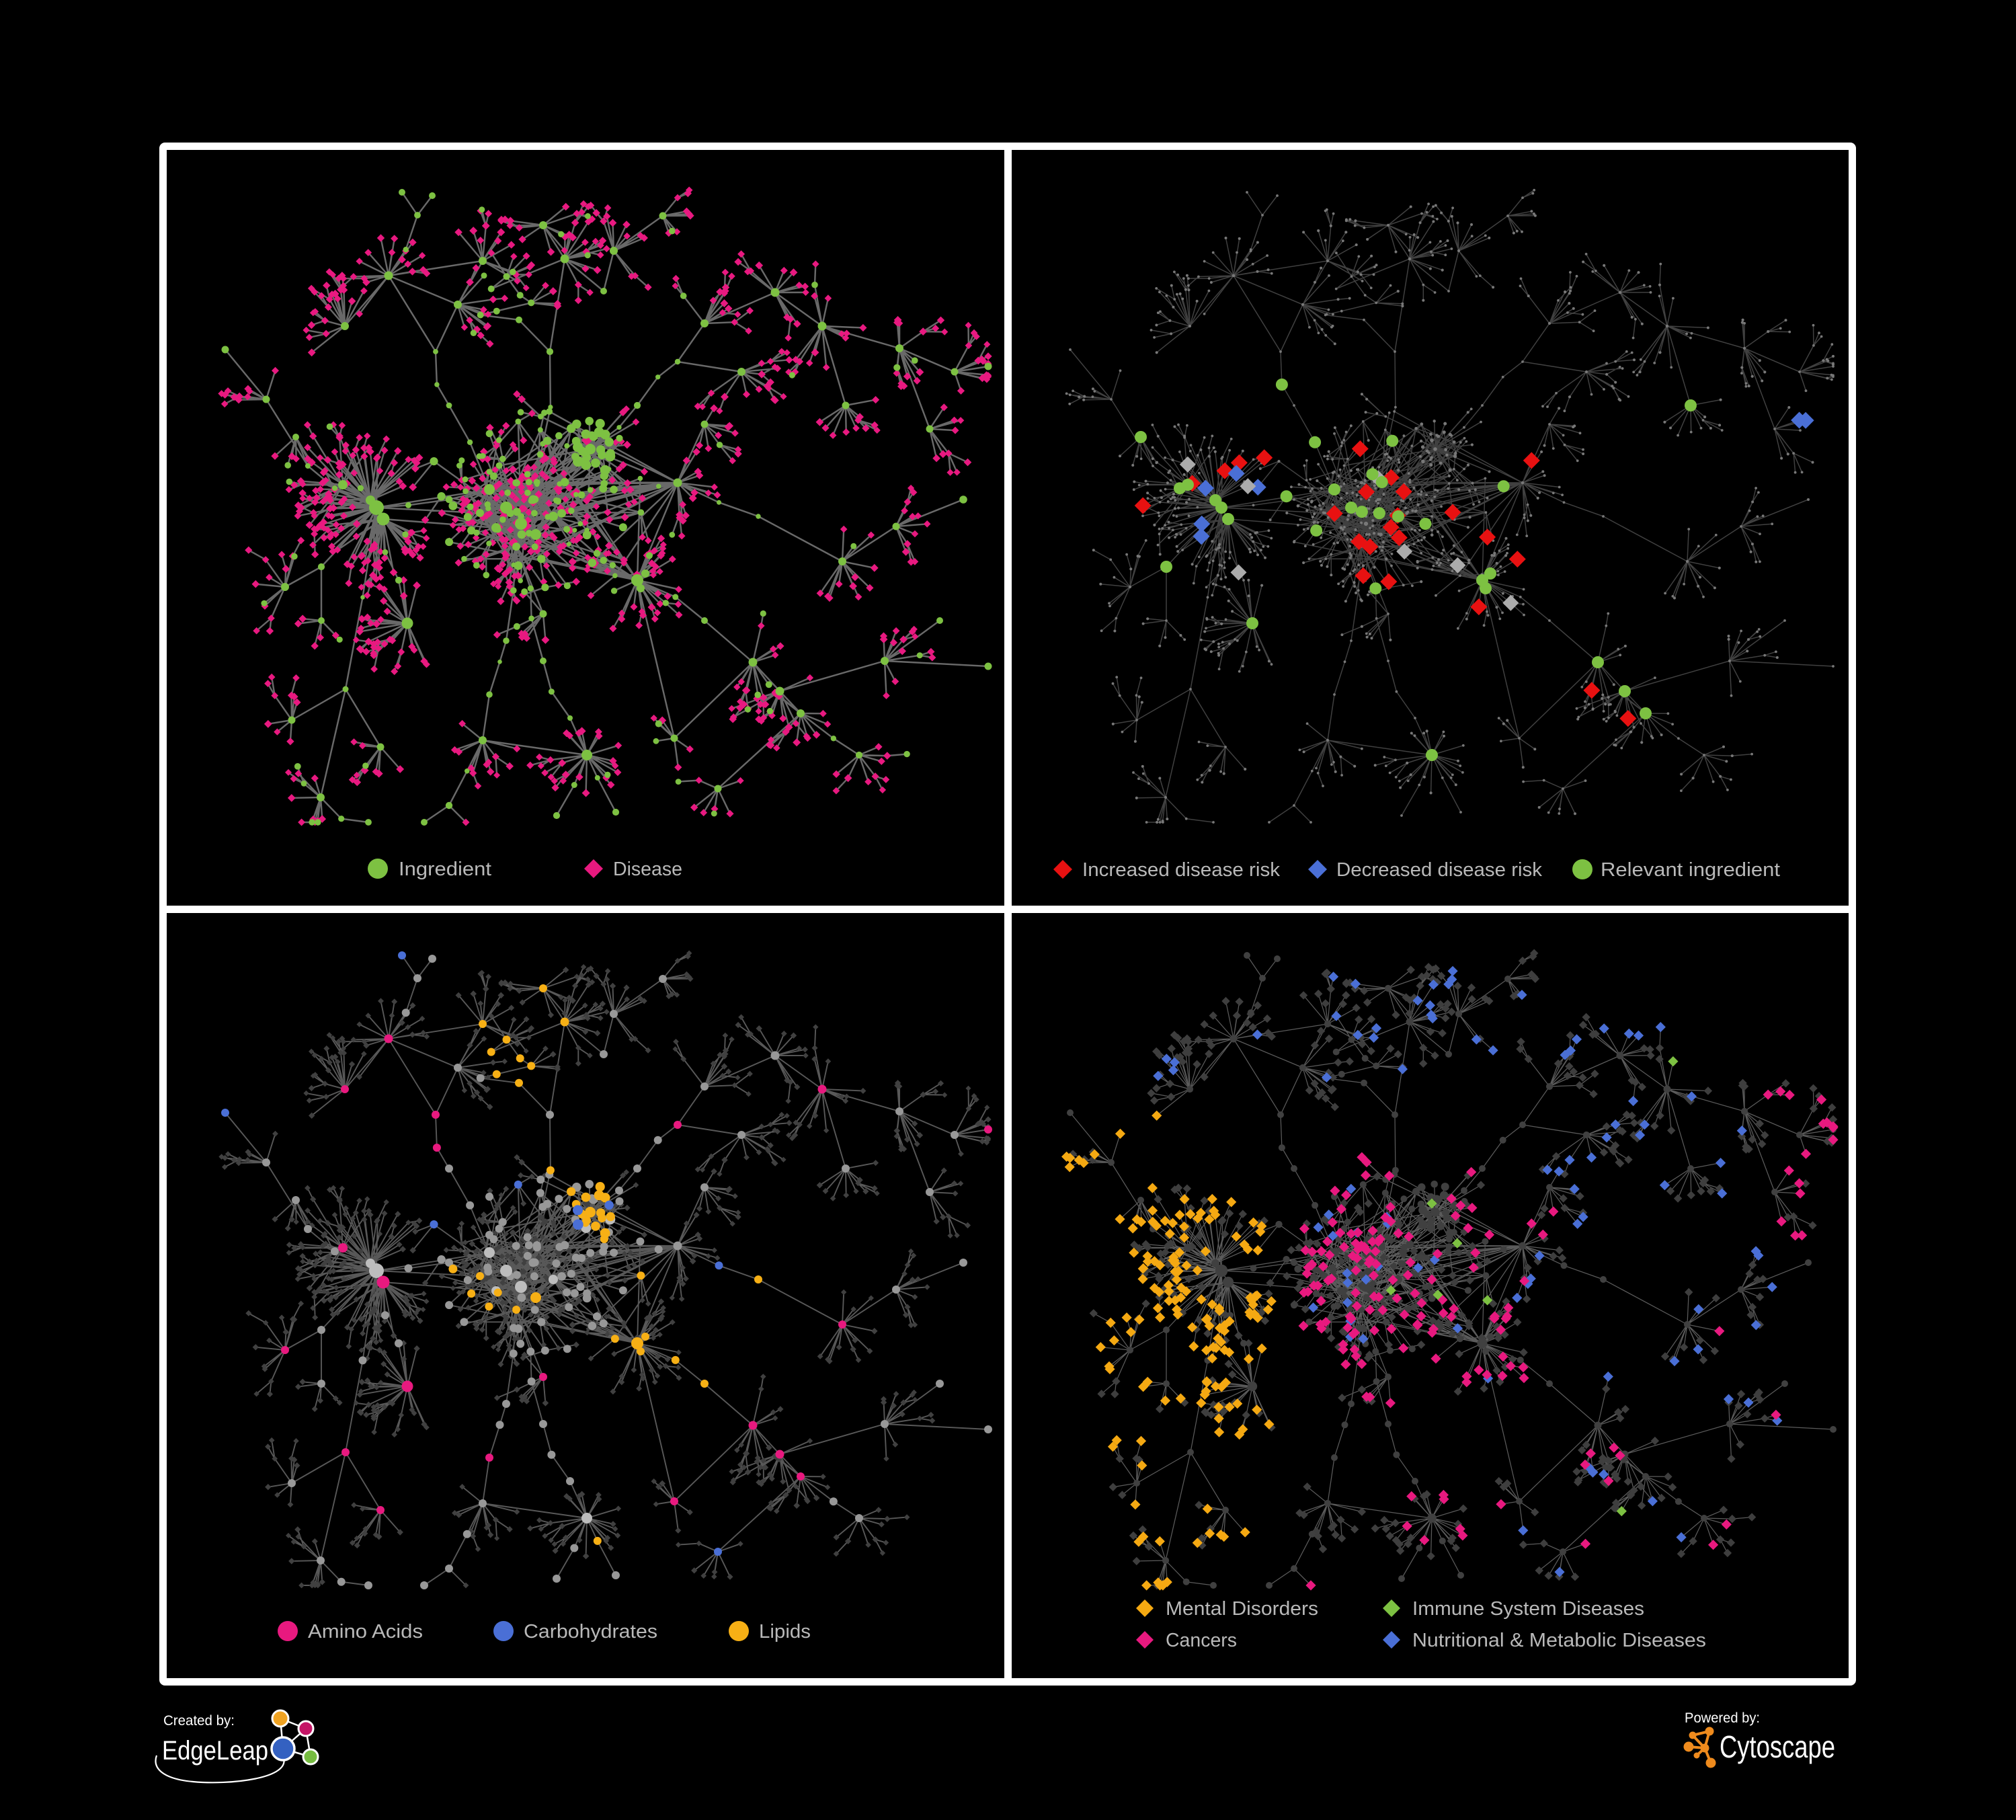 The width and height of the screenshot is (2016, 1820). Describe the element at coordinates (647, 869) in the screenshot. I see `svg-text: Disease` at that location.